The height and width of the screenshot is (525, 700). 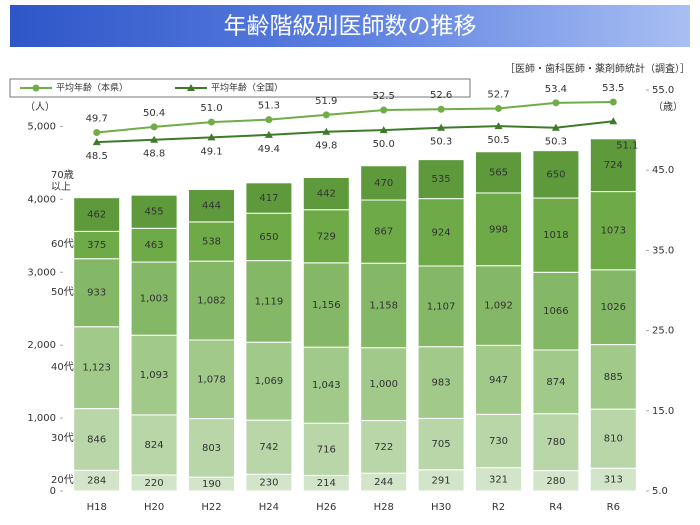 I want to click on data-label: 190, so click(x=211, y=484).